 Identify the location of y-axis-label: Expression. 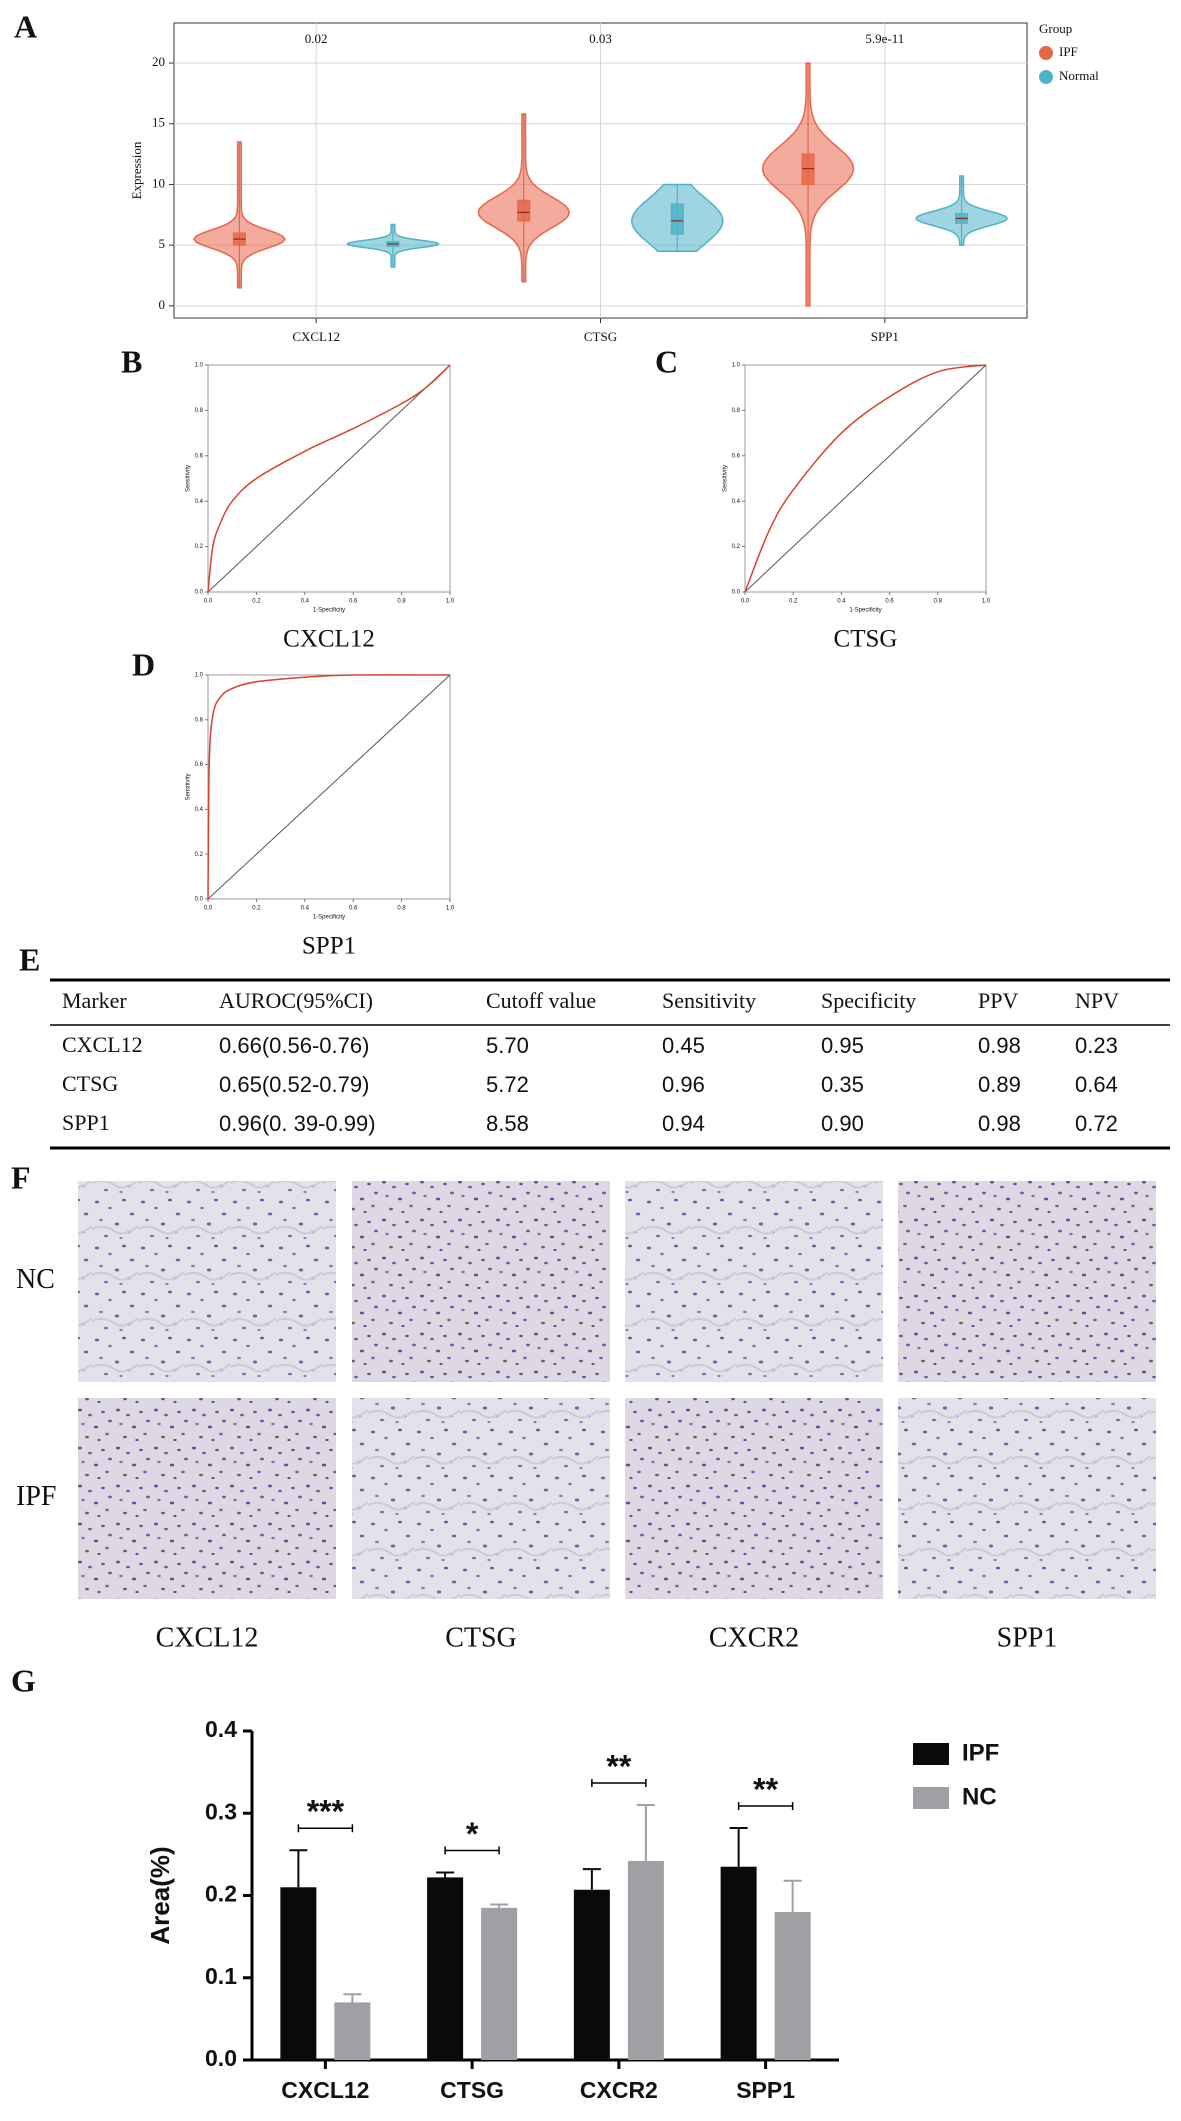
(136, 170).